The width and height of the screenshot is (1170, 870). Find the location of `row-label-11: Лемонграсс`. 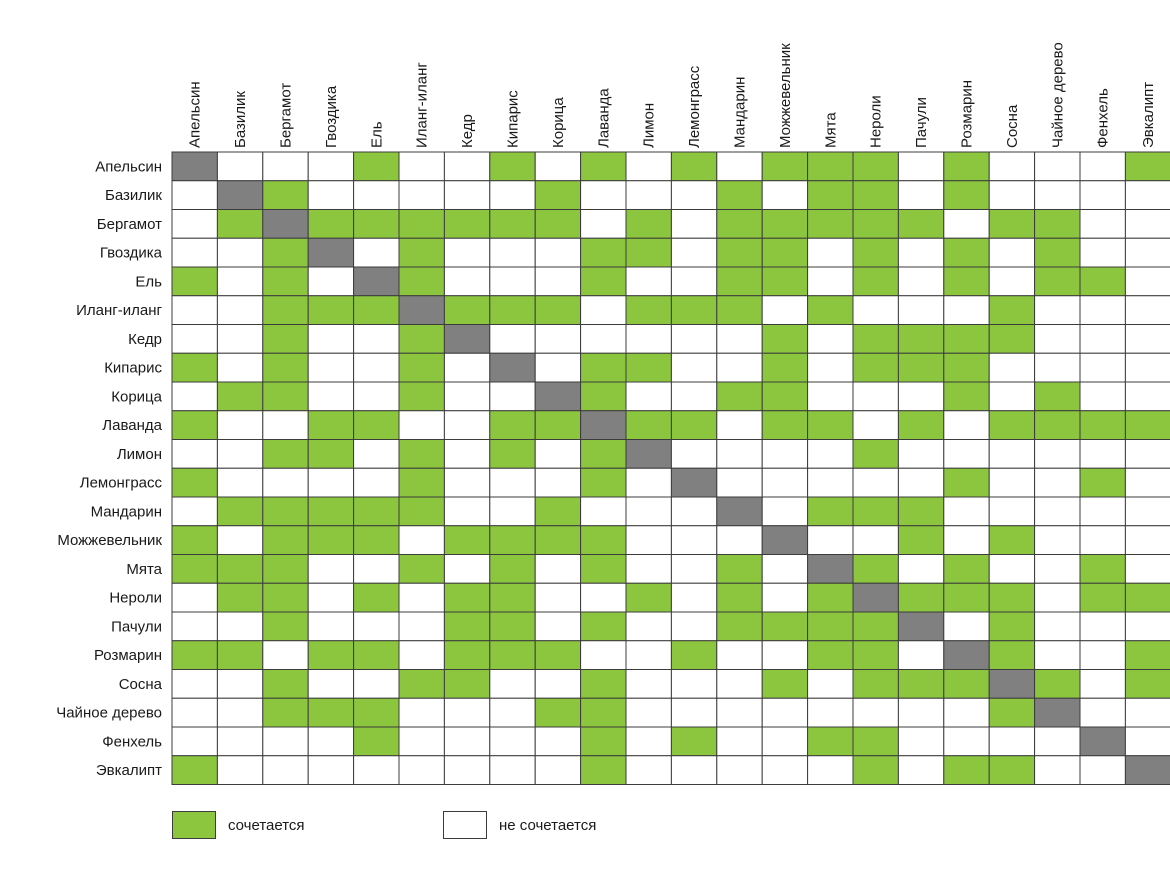

row-label-11: Лемонграсс is located at coordinates (121, 483).